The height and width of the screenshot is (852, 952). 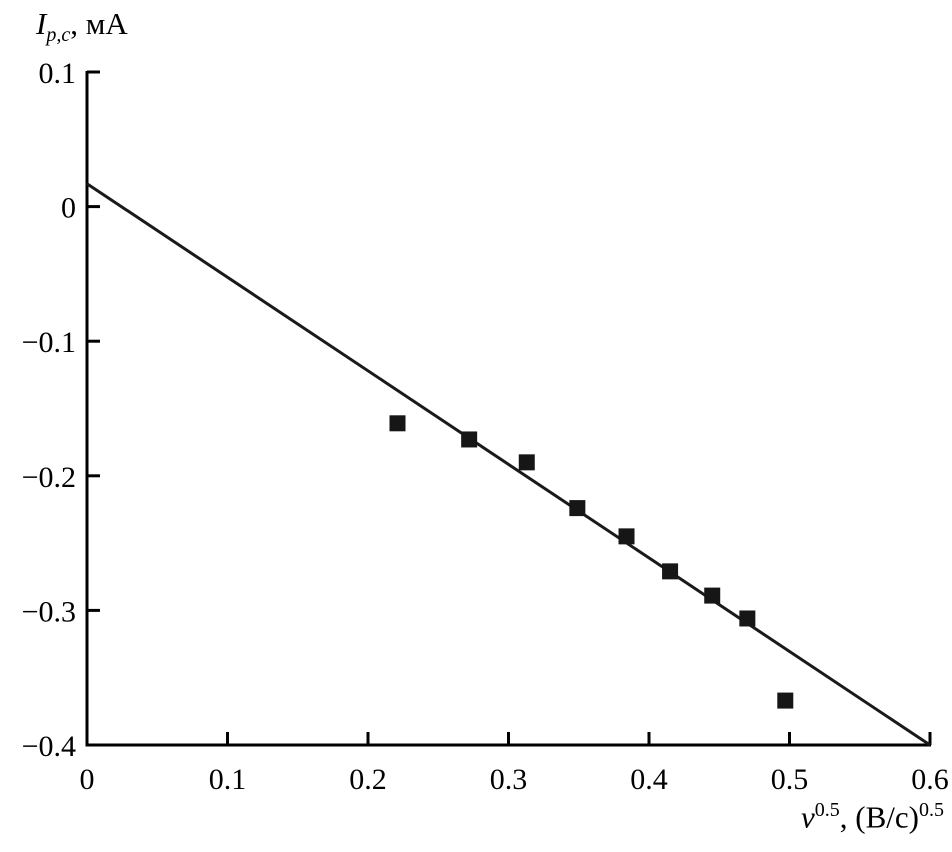 What do you see at coordinates (228, 779) in the screenshot?
I see `x-tick-label: 0.1` at bounding box center [228, 779].